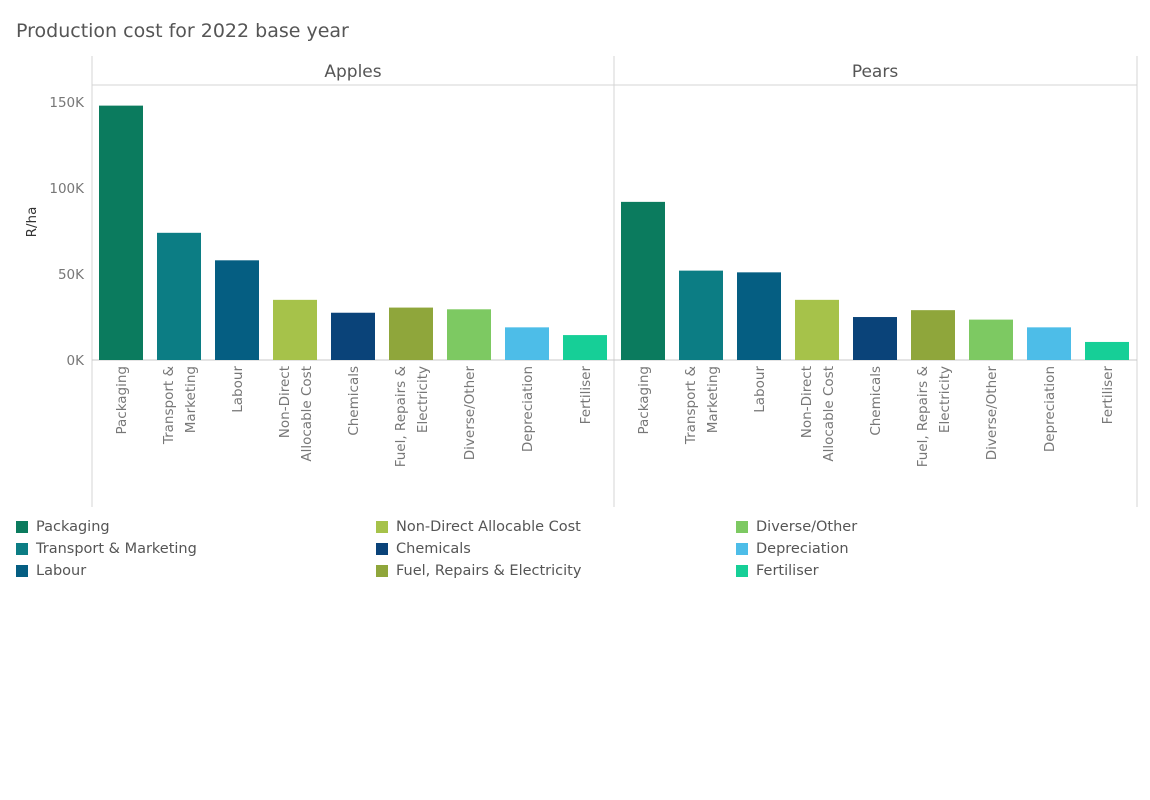  Describe the element at coordinates (116, 549) in the screenshot. I see `legend-label: Transport & Marketing` at that location.